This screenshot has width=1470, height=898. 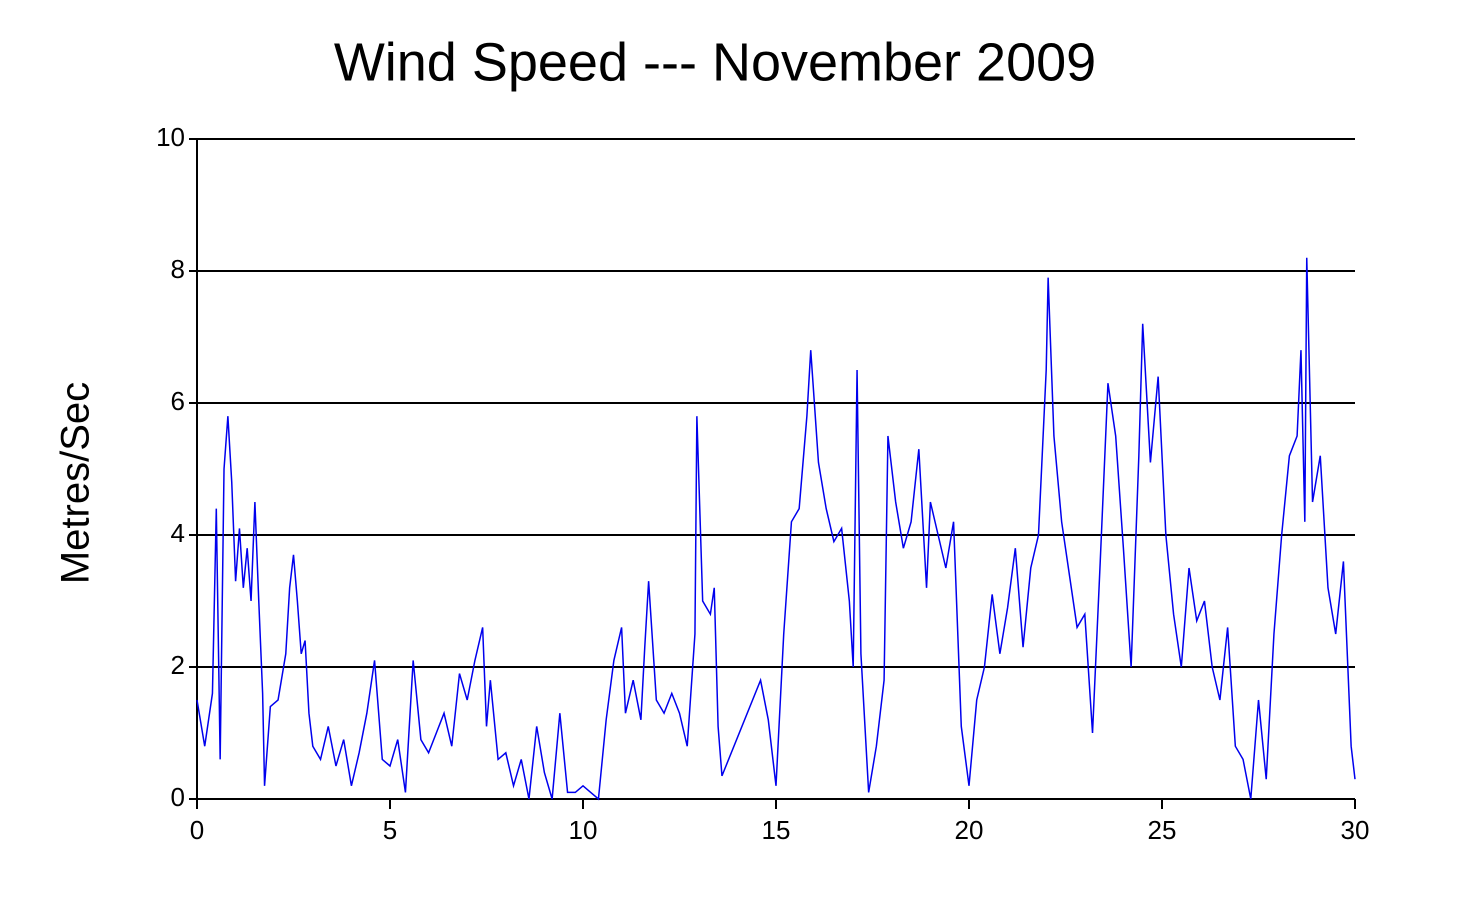 I want to click on y-tick-label: 0, so click(x=178, y=797).